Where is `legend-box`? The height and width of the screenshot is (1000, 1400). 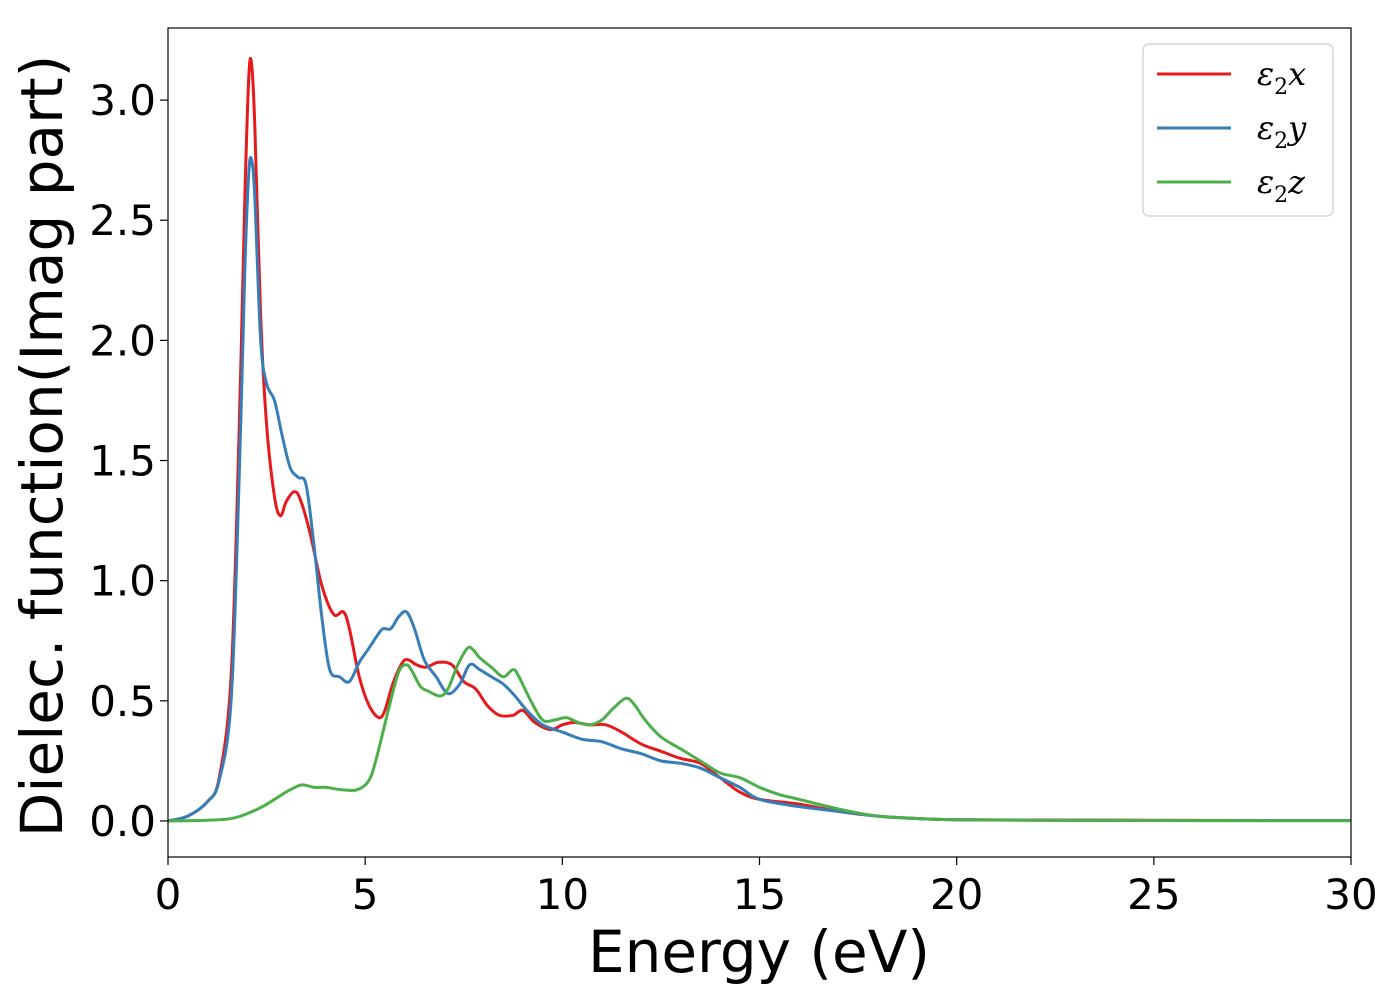
legend-box is located at coordinates (1238, 130).